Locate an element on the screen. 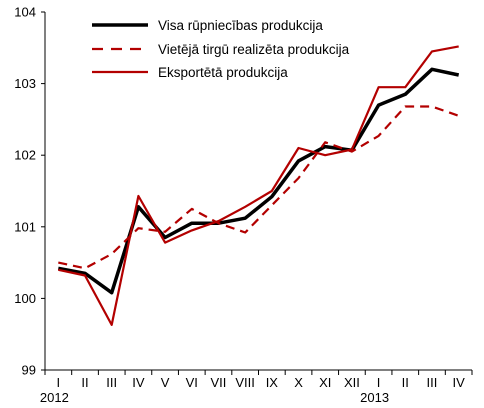  legend-label-2: Eksportētā produkcija is located at coordinates (223, 72).